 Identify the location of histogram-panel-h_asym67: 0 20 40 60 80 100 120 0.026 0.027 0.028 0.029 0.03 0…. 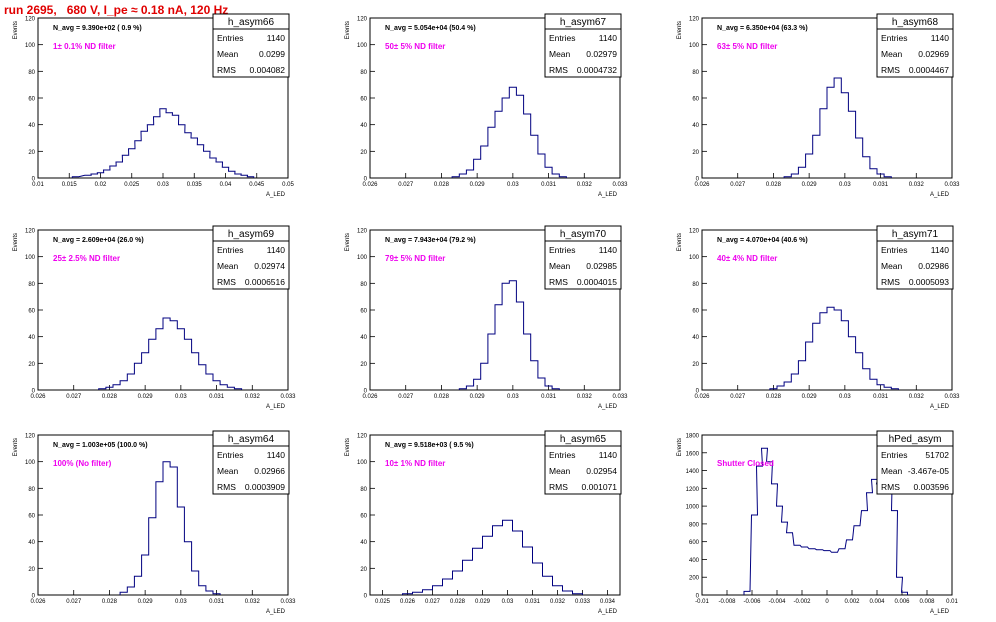
(486, 105).